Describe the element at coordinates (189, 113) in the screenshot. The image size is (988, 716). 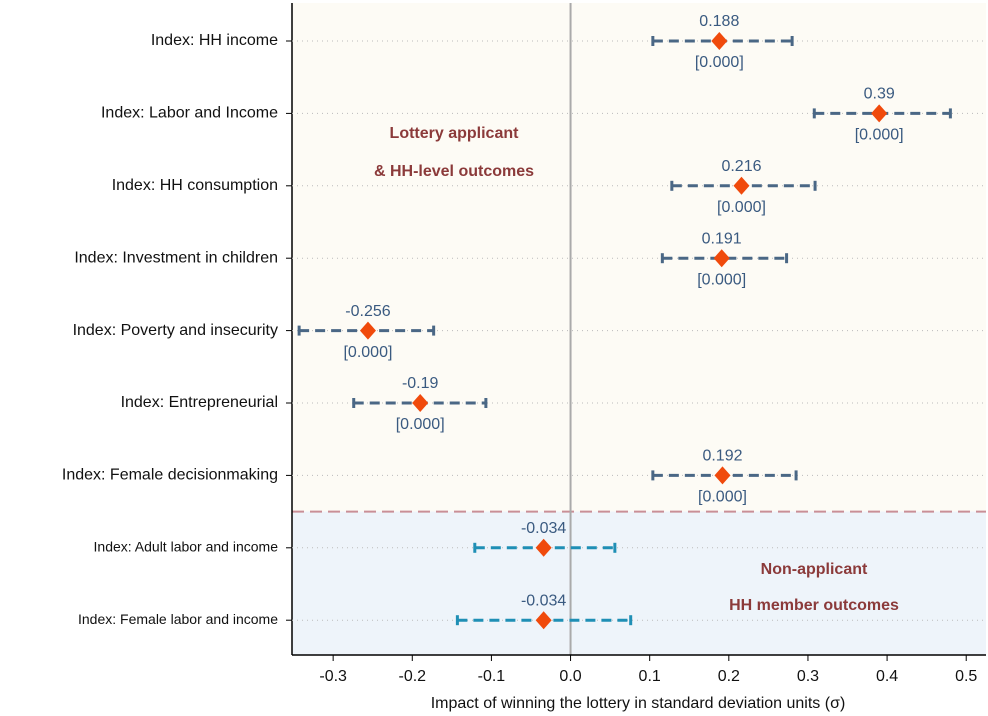
I see `y-tick-label: Index: Labor and Income` at that location.